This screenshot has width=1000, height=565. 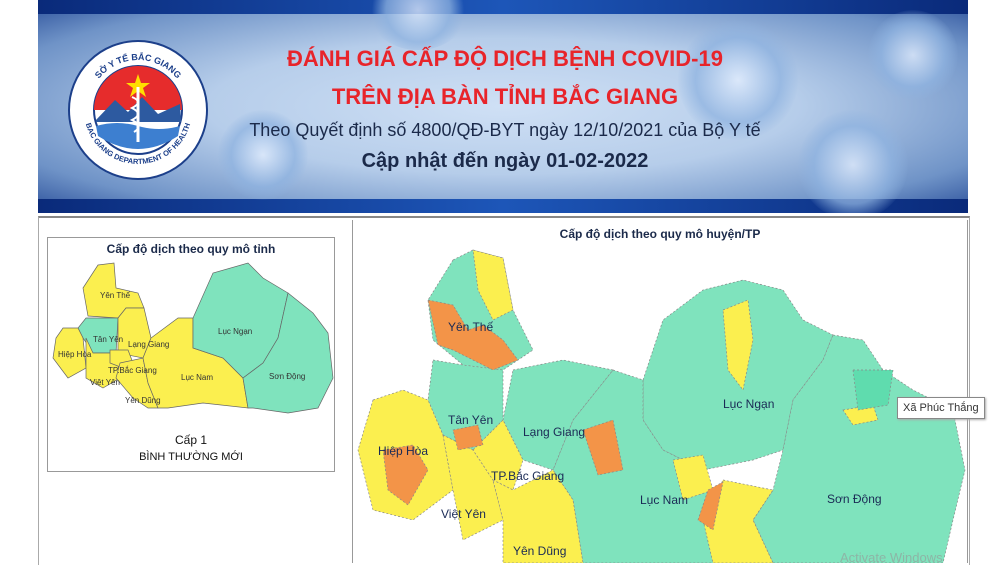 I want to click on title-line-2: TRÊN ĐỊA BÀN TỈNH BẮC GIANG, so click(x=505, y=96).